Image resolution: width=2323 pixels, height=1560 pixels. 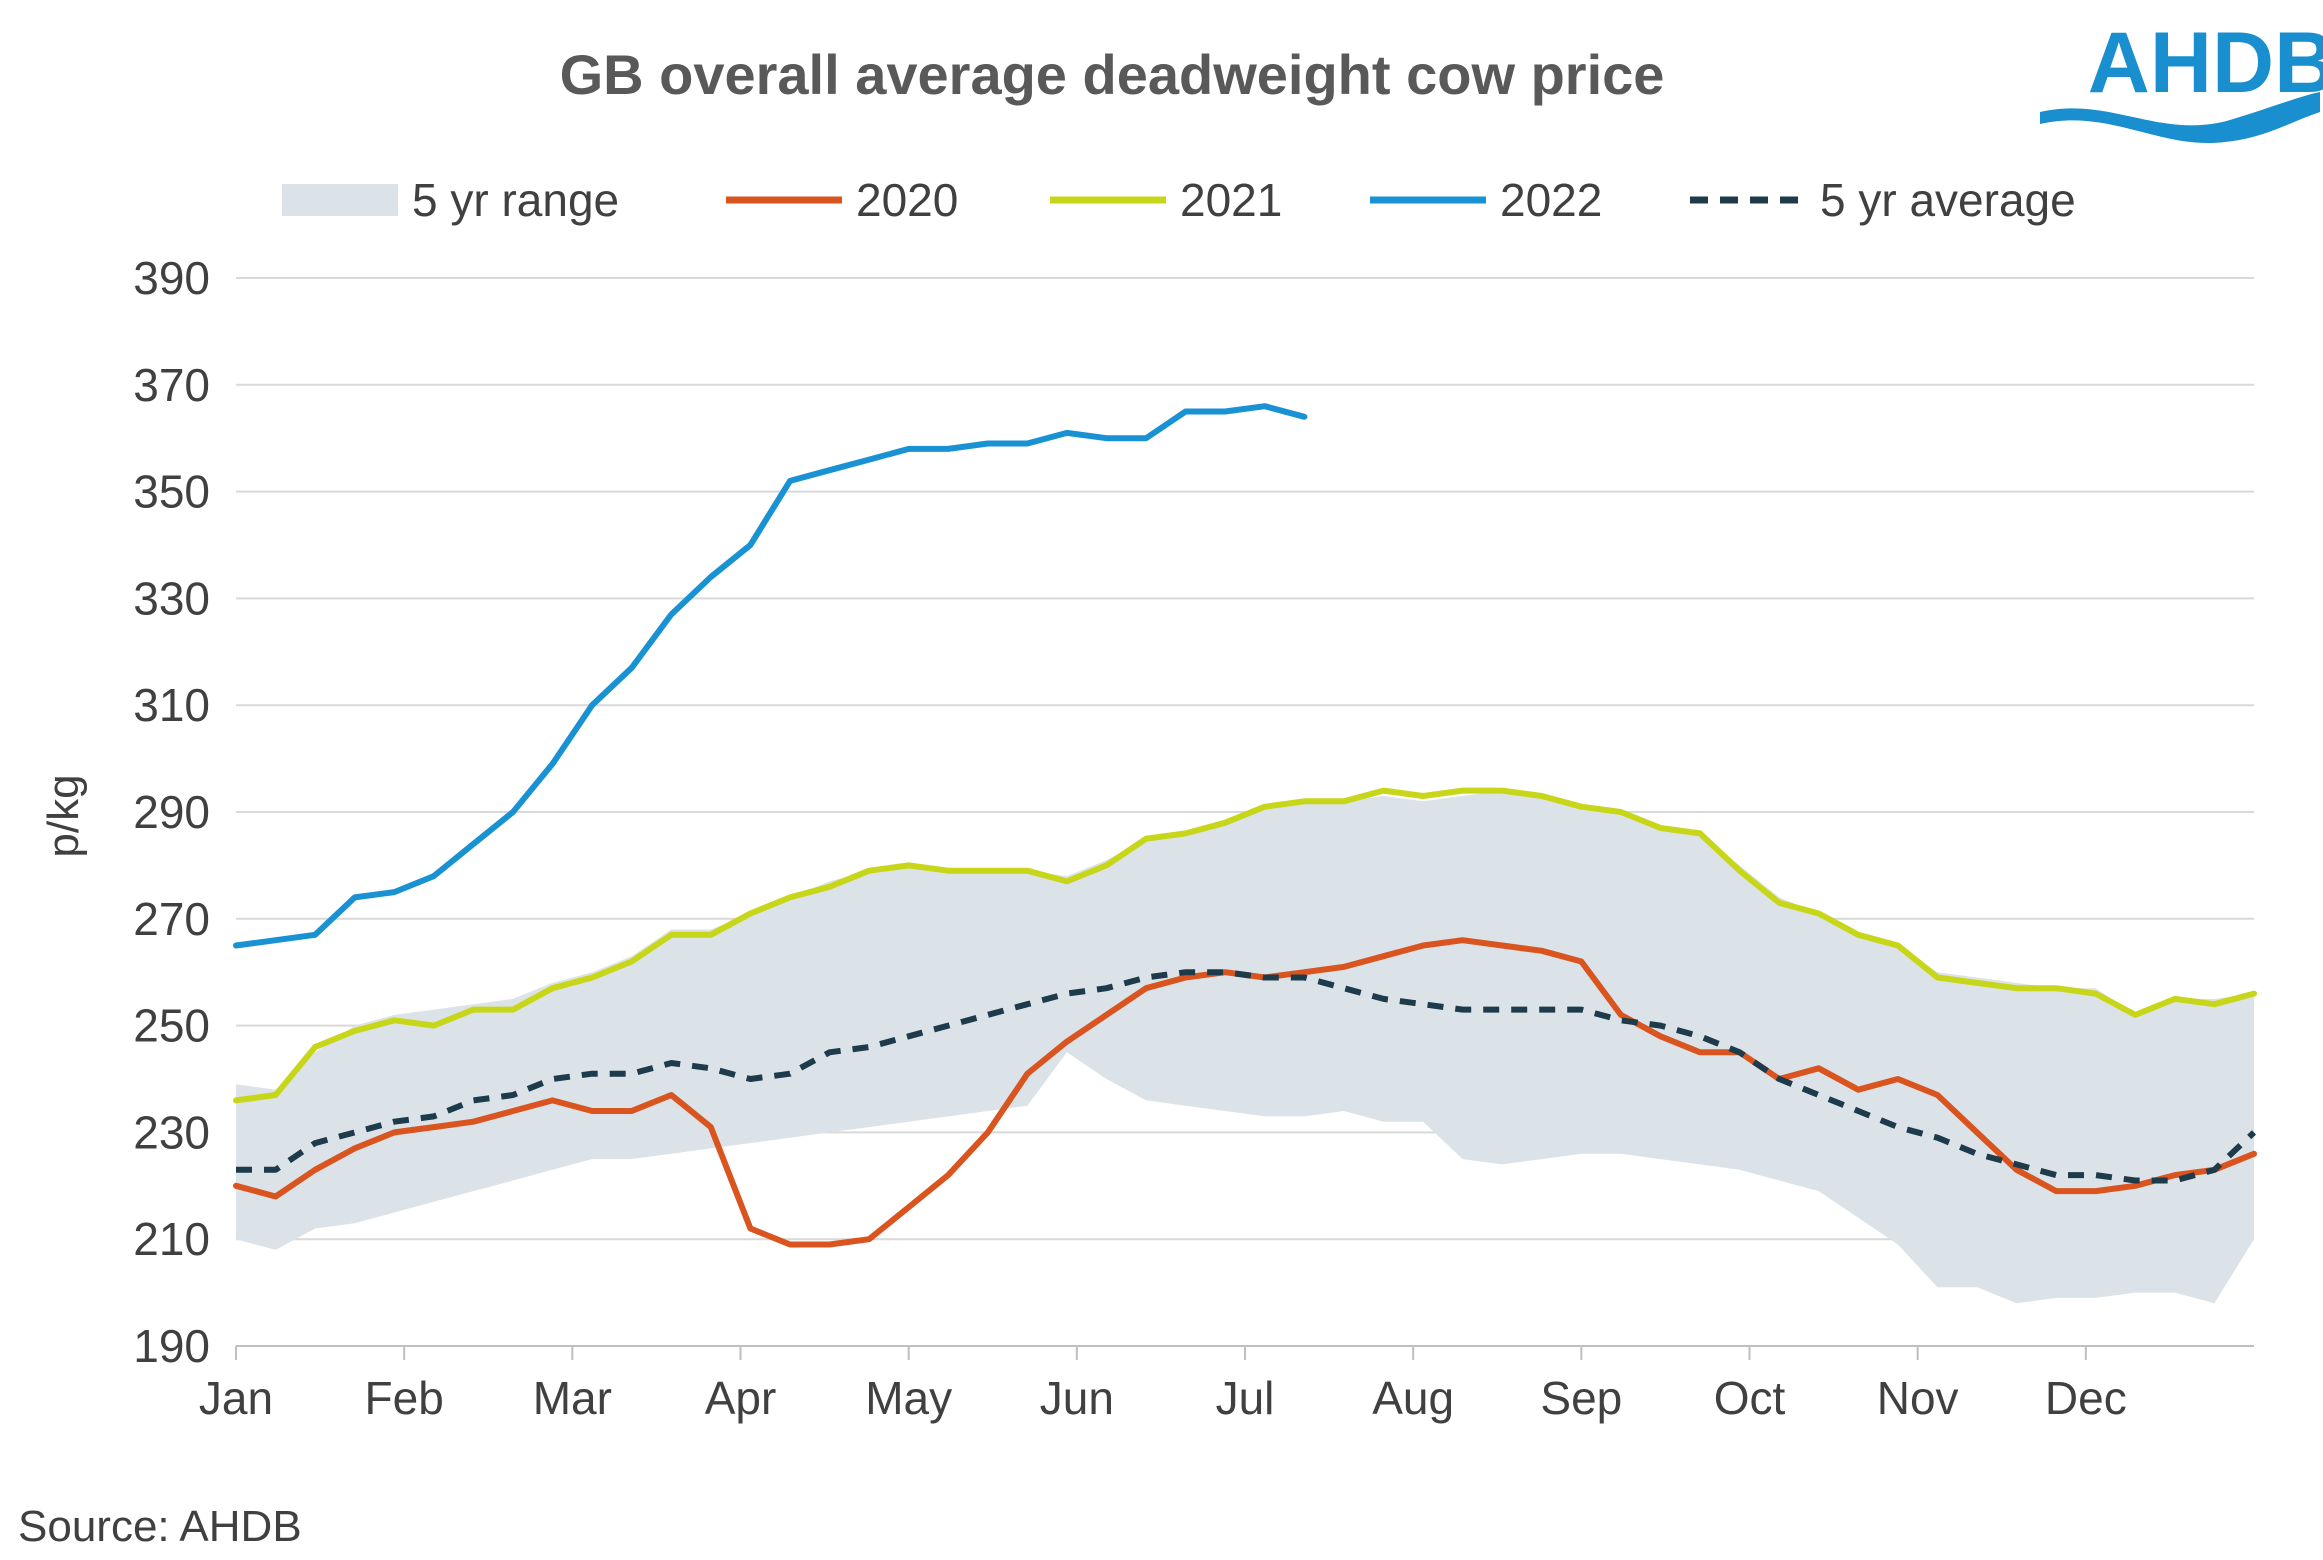 I want to click on y-tick-label: 310, so click(x=171, y=705).